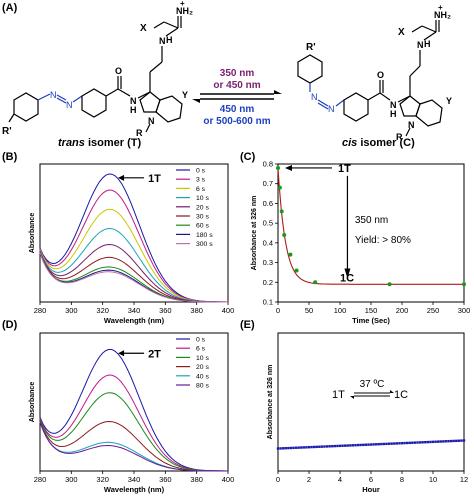  I want to click on x-tick-label: 360, so click(165, 310).